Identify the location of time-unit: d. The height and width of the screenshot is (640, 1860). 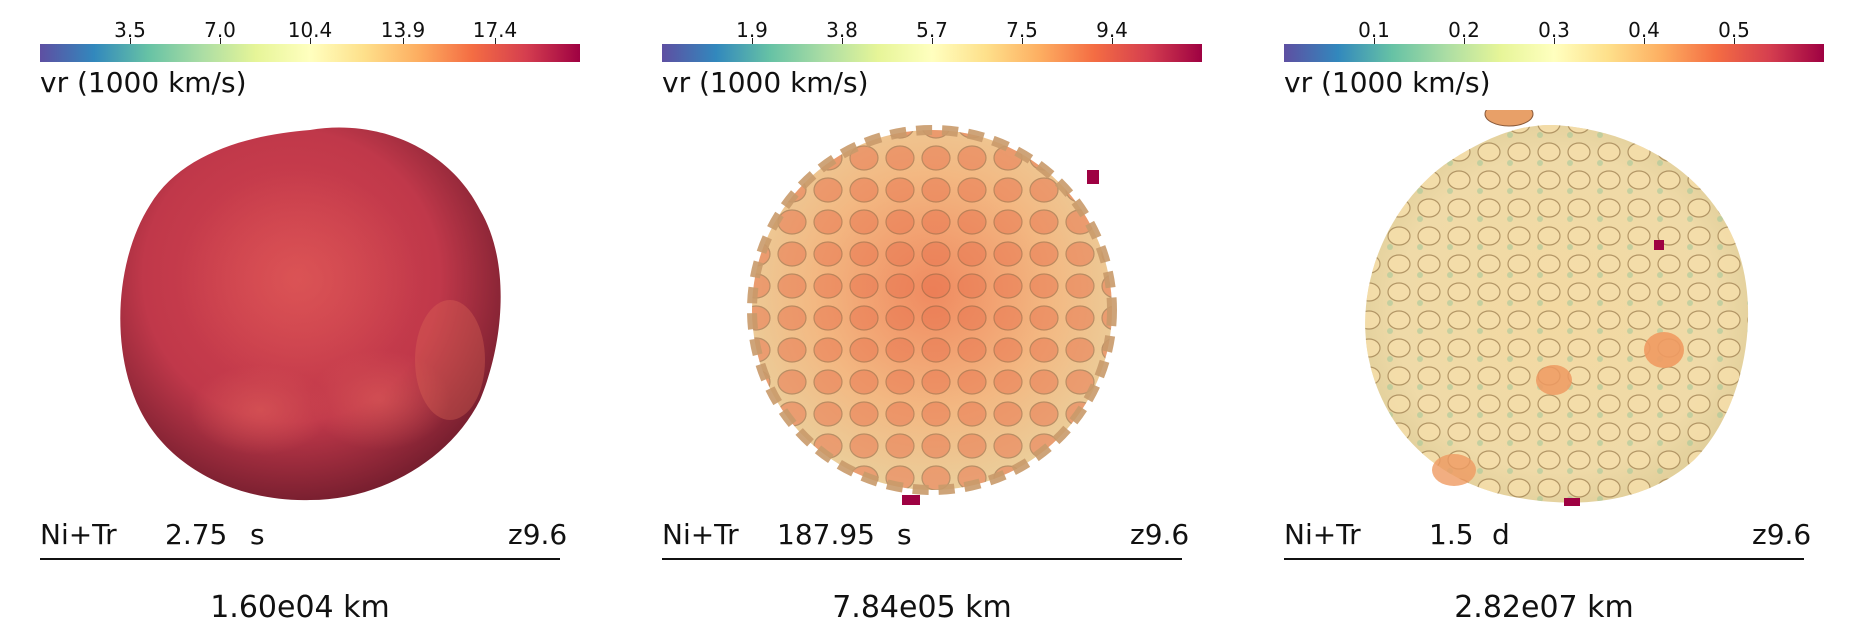
(1501, 534).